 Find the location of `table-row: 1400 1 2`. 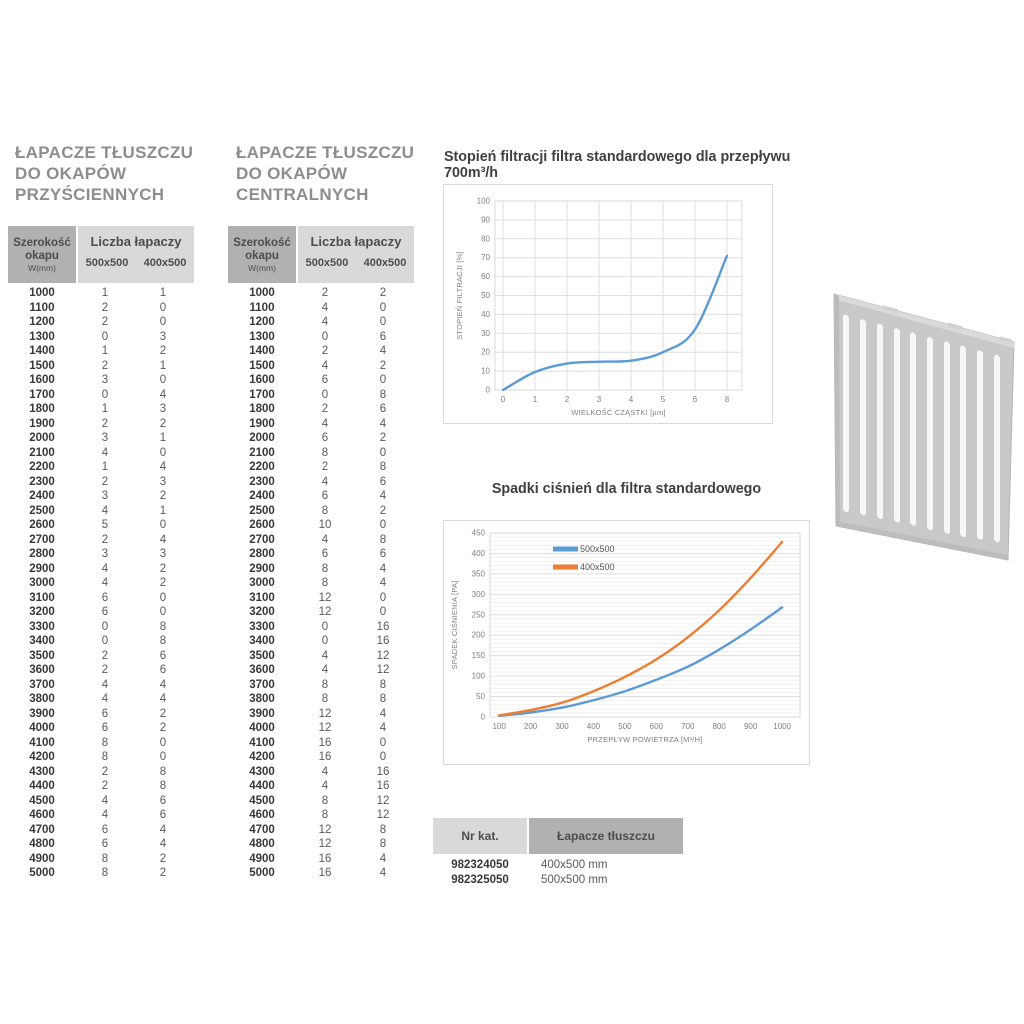

table-row: 1400 1 2 is located at coordinates (101, 351).